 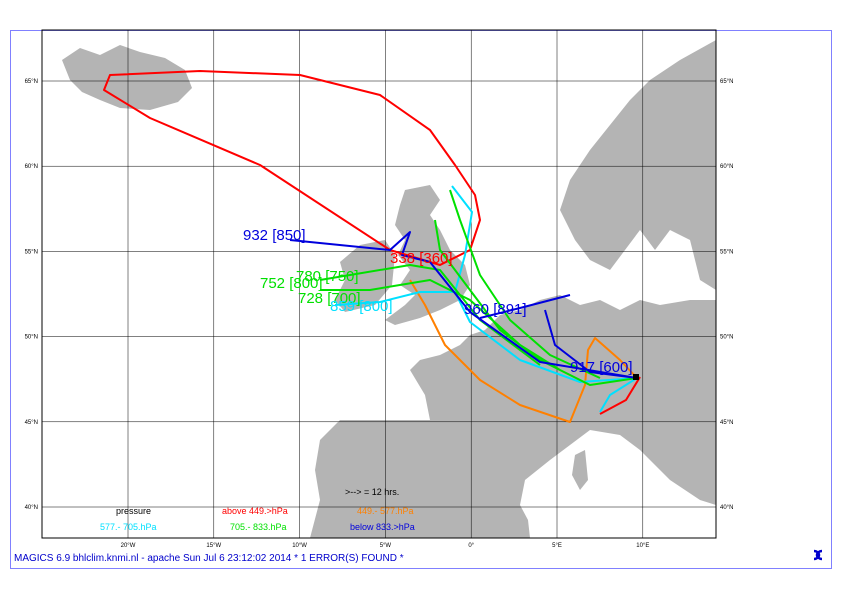 I want to click on trajectory-label: 728 [700], so click(x=329, y=298).